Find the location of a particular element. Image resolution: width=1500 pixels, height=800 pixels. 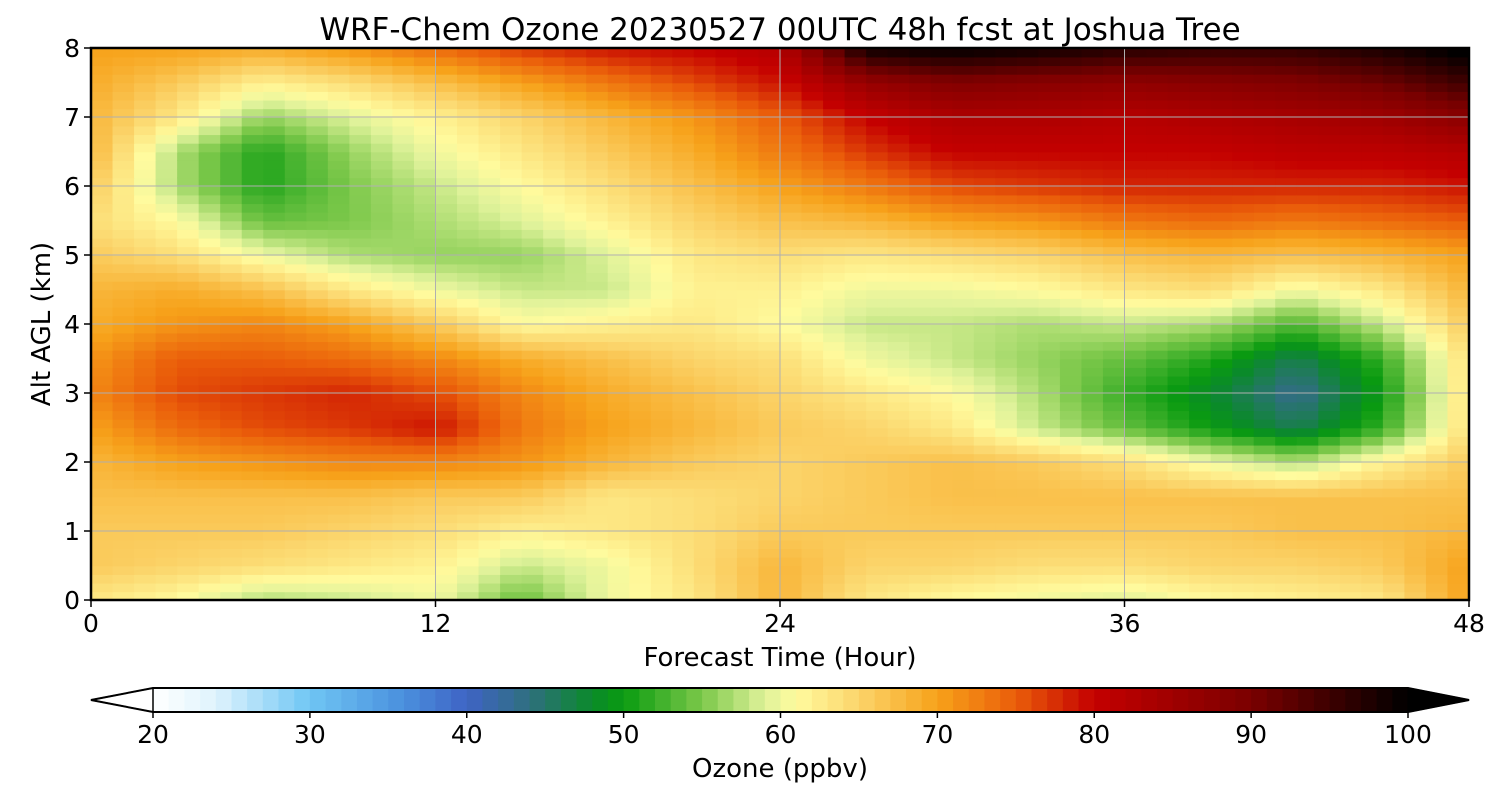

colorbar-tick-label: 50 is located at coordinates (624, 734).